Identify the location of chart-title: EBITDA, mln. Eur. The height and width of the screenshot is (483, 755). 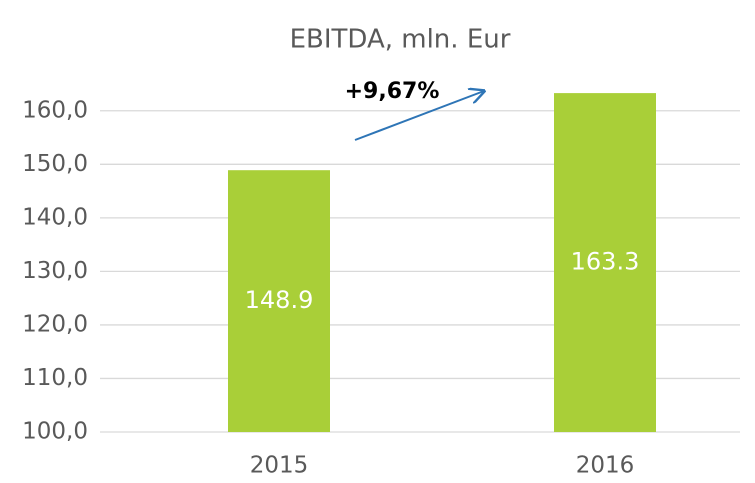
(400, 40).